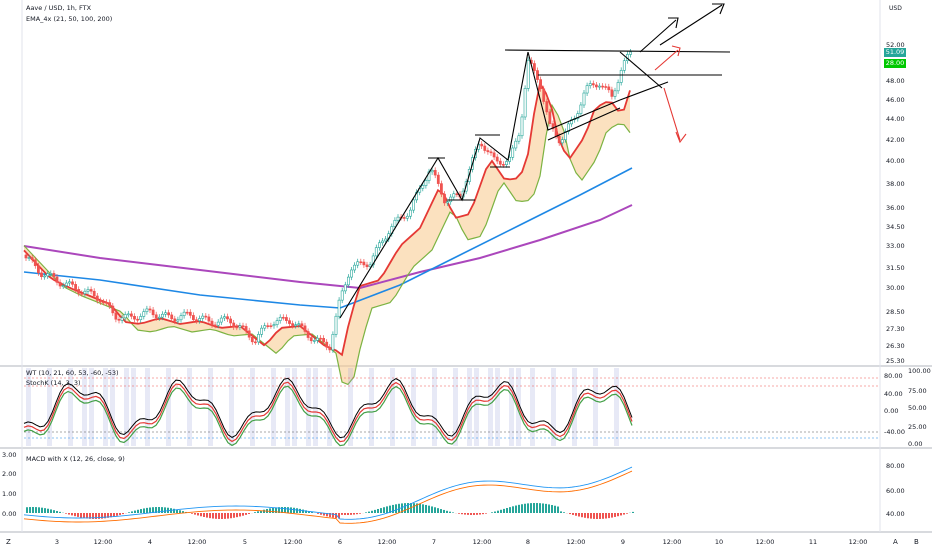 The image size is (932, 550). Describe the element at coordinates (59, 8) in the screenshot. I see `symbol-legend: Aave / USD, 1h, FTX` at that location.